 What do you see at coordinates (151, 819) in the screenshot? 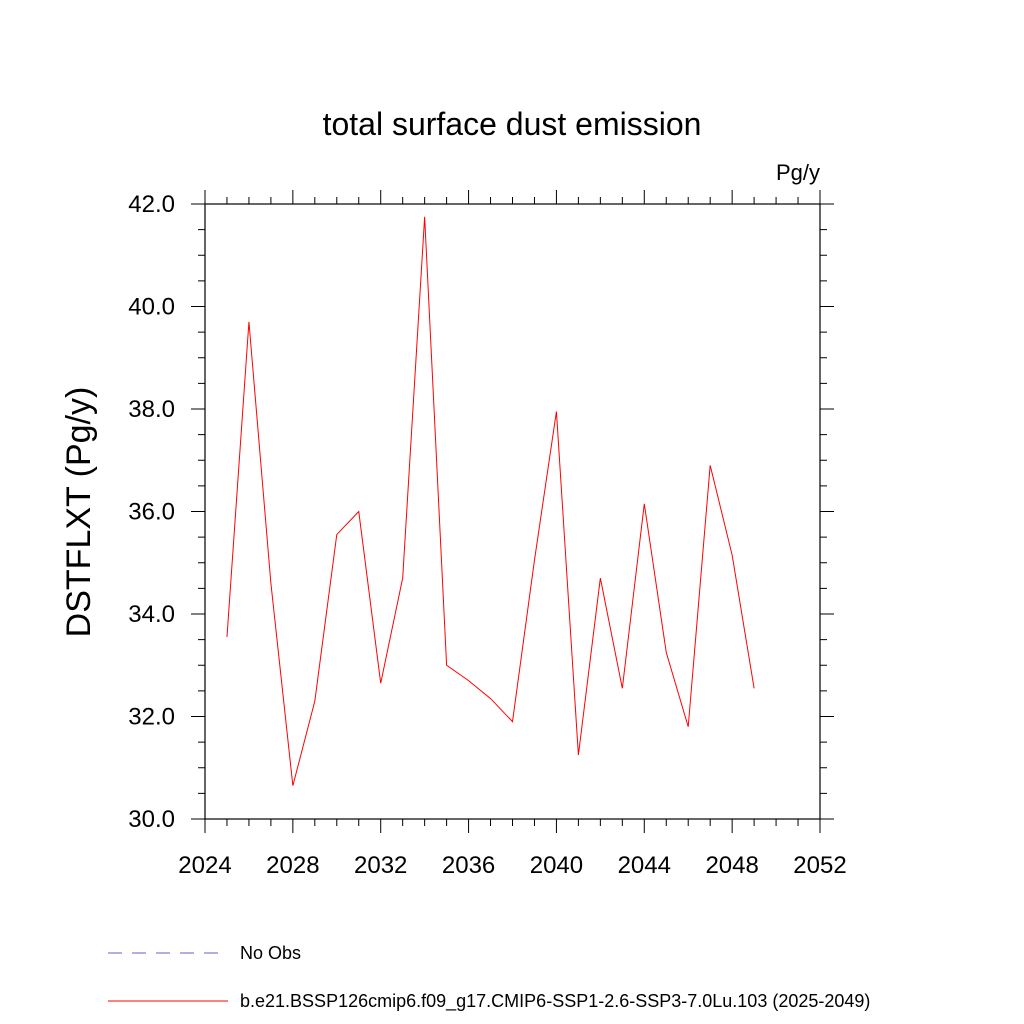
I see `y-tick-label: 30.0` at bounding box center [151, 819].